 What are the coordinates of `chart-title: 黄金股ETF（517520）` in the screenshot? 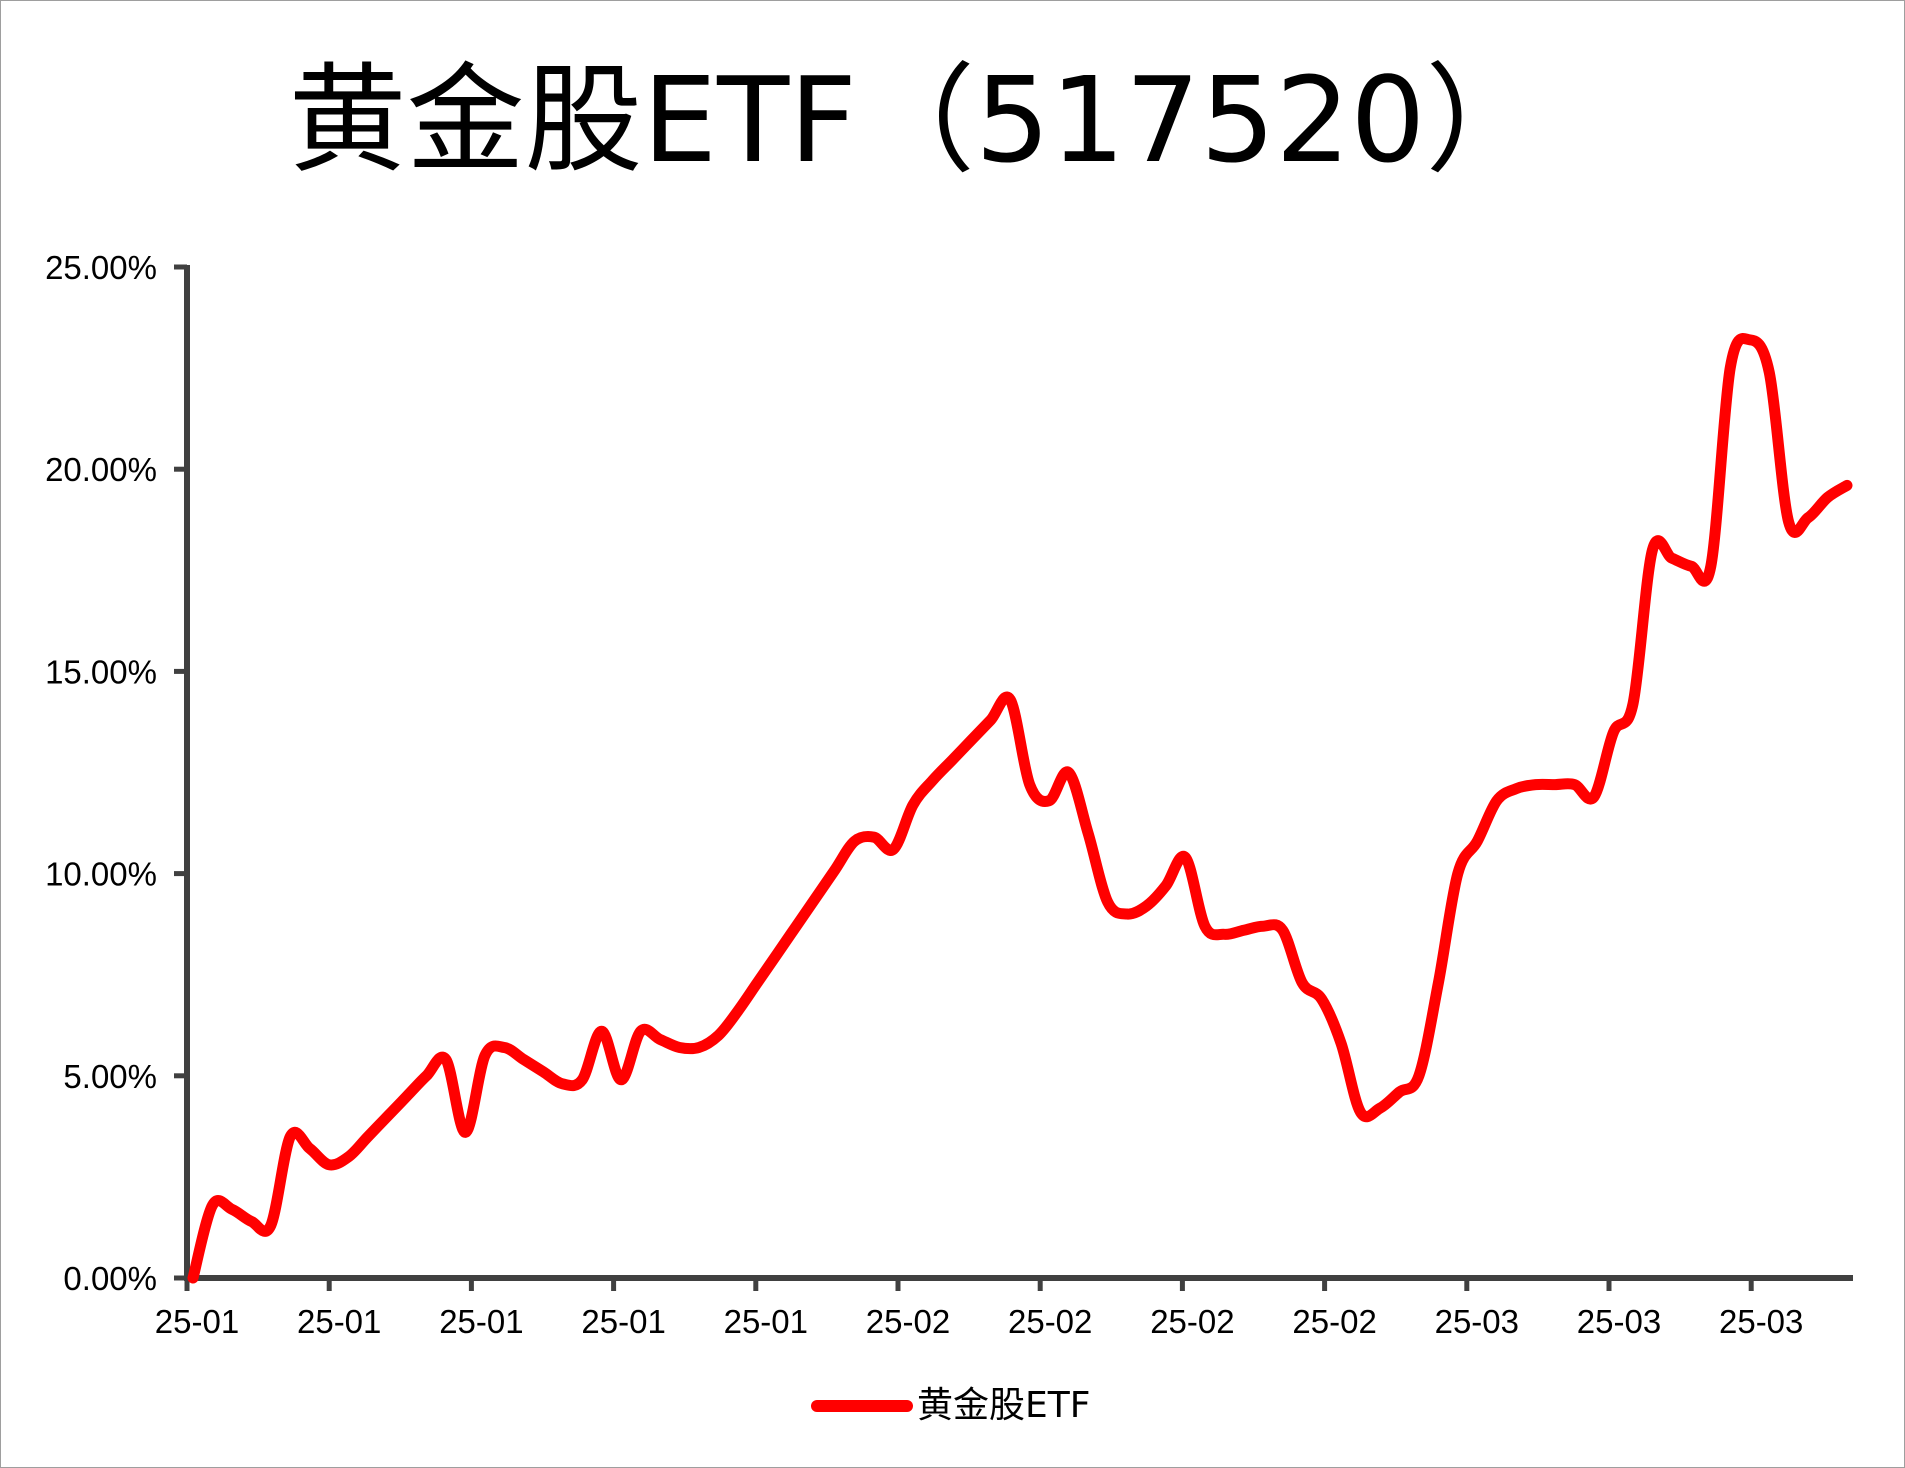 It's located at (916, 120).